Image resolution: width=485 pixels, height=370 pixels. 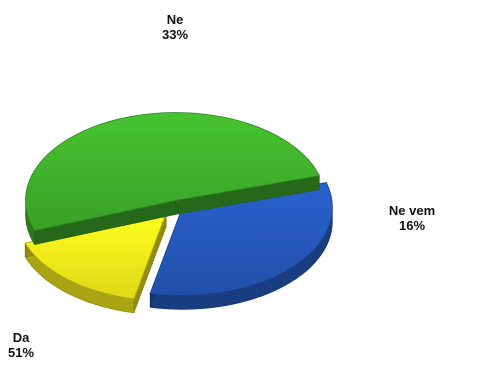 I want to click on slice-label-ne-vem-name: Ne vem, so click(x=412, y=210).